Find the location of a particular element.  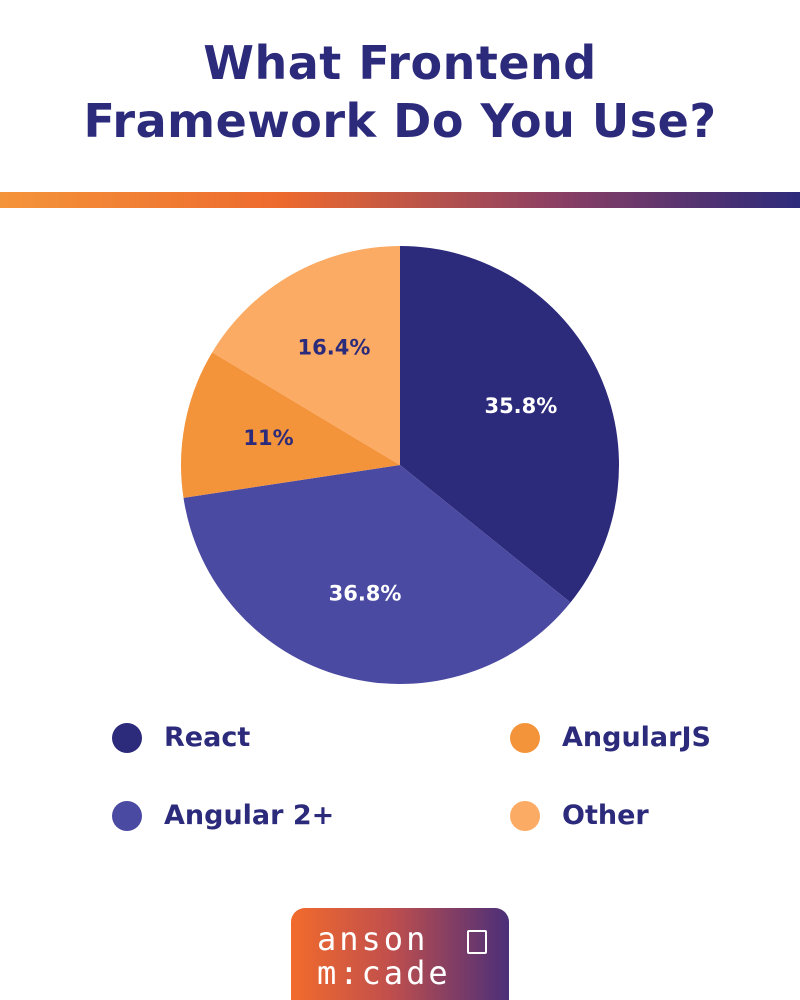

gradient-divider is located at coordinates (400, 200).